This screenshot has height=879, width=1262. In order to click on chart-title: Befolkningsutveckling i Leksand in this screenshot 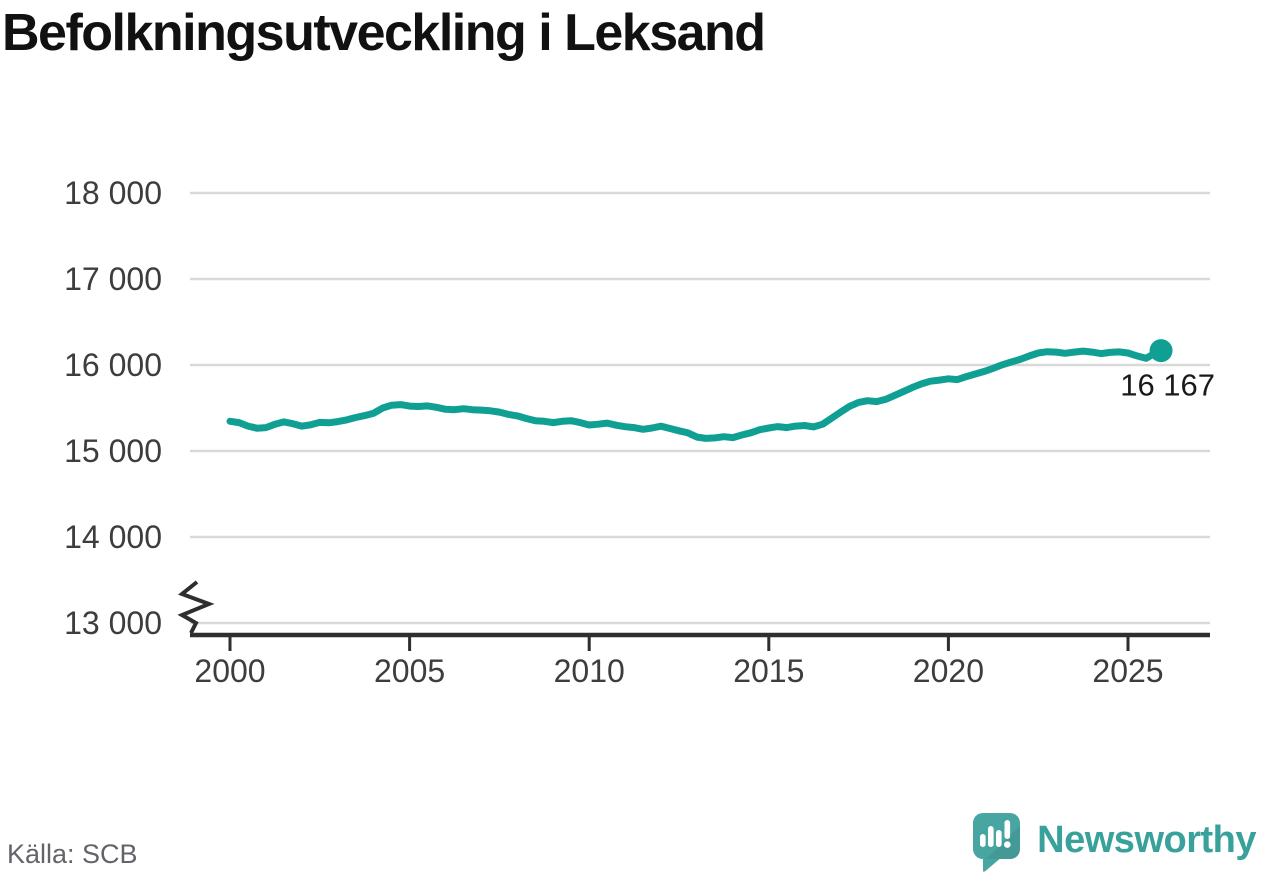, I will do `click(384, 33)`.